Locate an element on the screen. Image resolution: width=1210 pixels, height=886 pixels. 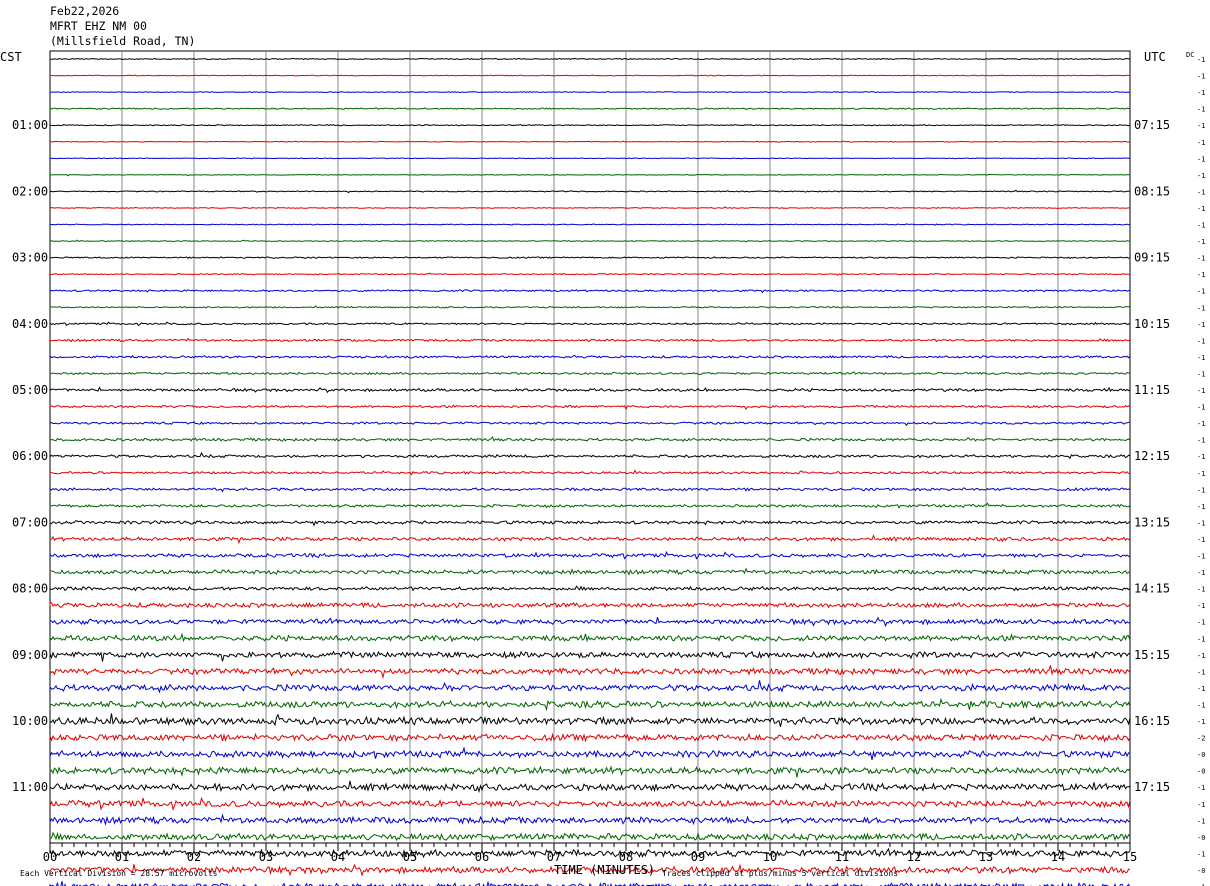
right-hour-label: 07:15 is located at coordinates (1152, 125).